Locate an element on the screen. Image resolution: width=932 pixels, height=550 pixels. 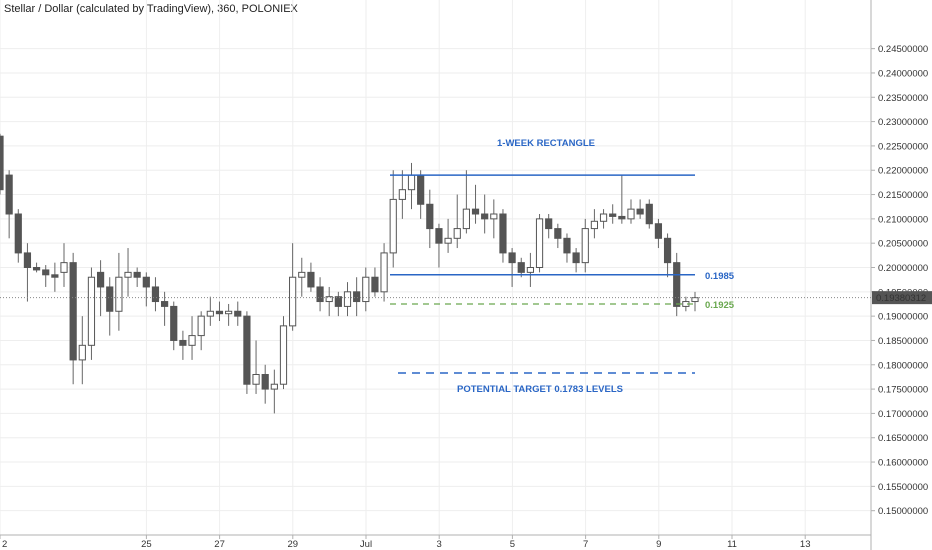
current-price-label: 0.19380312 is located at coordinates (901, 298).